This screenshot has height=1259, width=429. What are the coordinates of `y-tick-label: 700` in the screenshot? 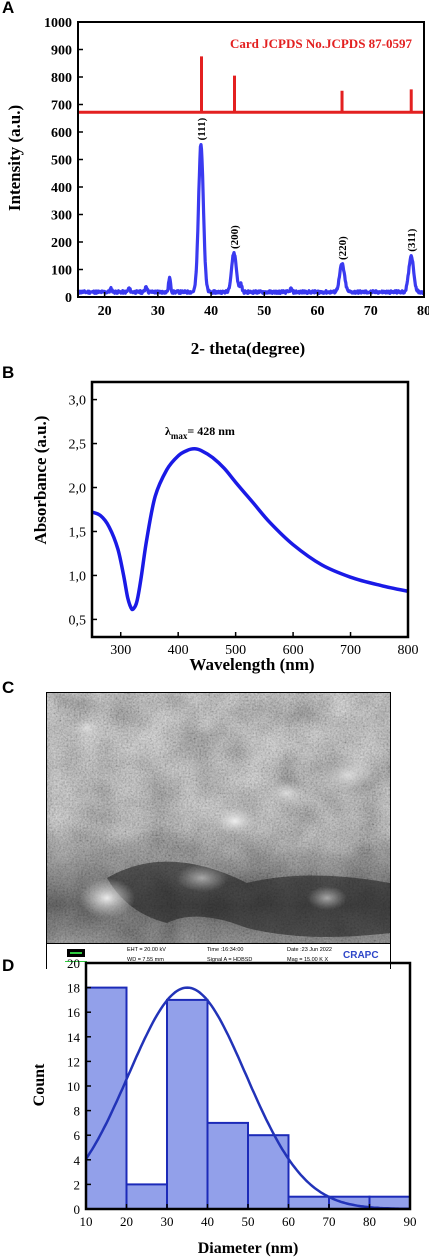 It's located at (61, 106).